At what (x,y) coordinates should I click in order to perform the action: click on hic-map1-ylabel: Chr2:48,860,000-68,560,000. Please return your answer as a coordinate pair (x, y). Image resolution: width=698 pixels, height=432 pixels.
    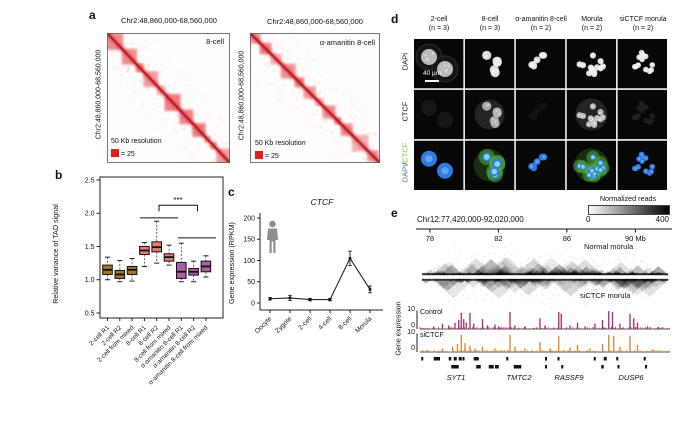
    Looking at the image, I should click on (99, 94).